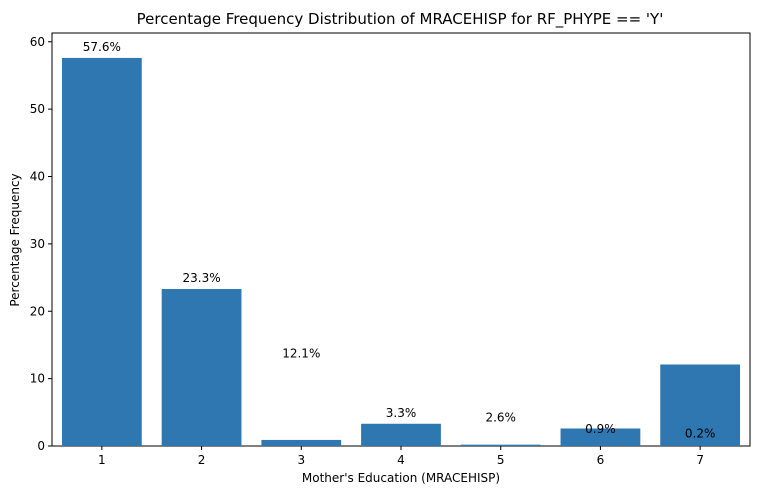 The width and height of the screenshot is (760, 488). Describe the element at coordinates (37, 379) in the screenshot. I see `y-tick-label: 10` at that location.